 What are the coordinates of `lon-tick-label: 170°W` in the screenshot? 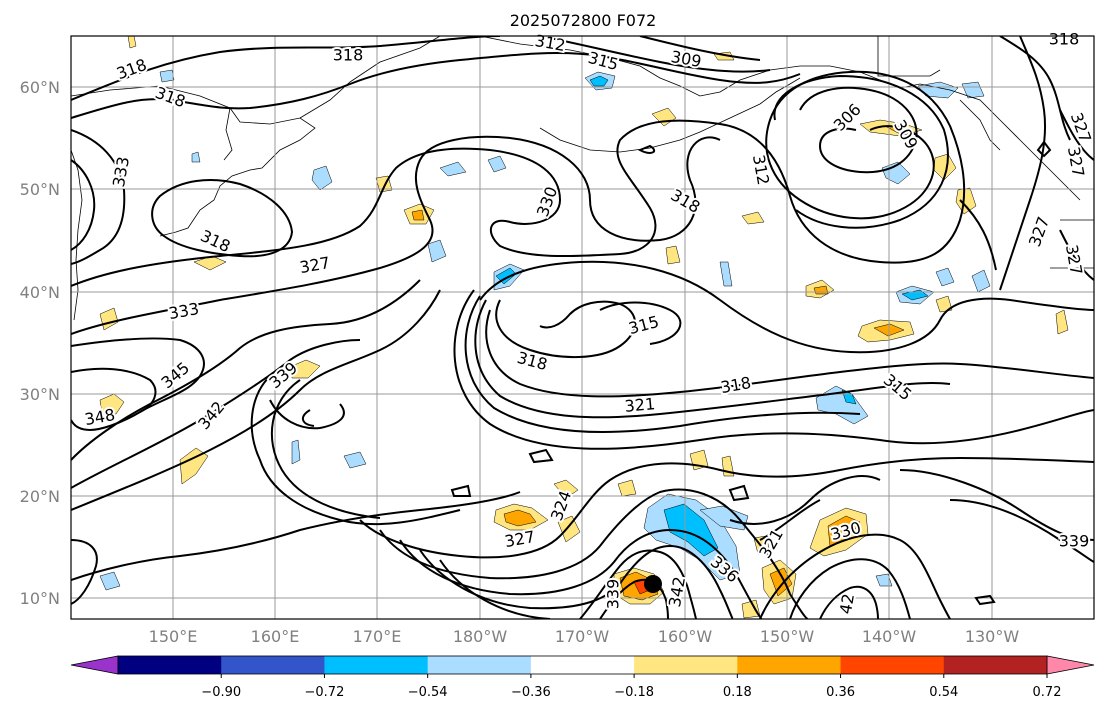 It's located at (582, 636).